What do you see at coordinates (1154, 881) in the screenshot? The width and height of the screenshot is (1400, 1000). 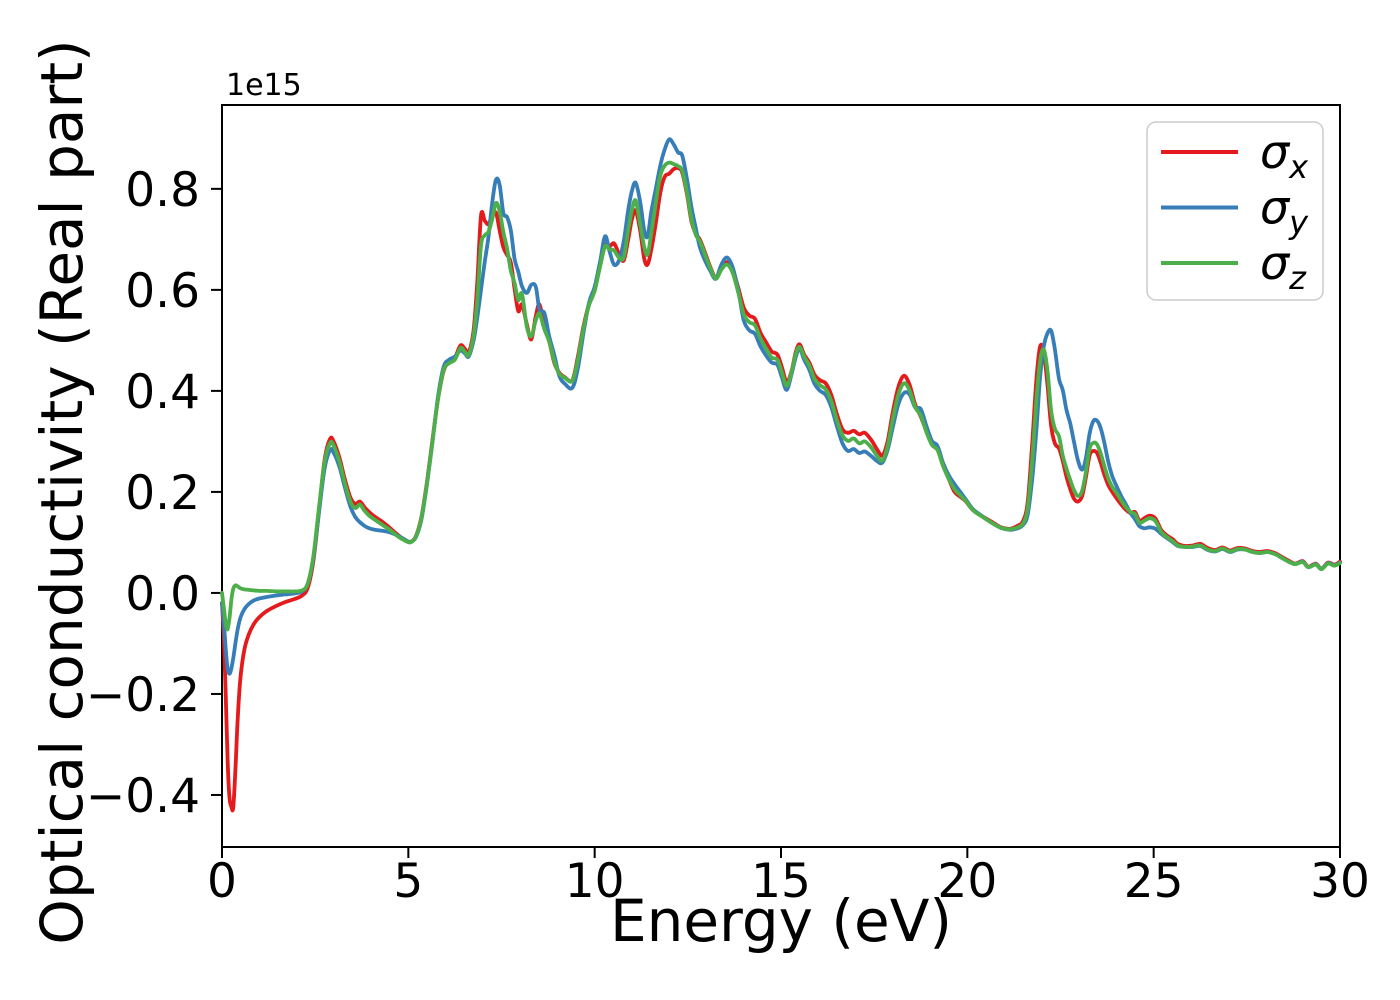 I see `x-tick-label: 25` at bounding box center [1154, 881].